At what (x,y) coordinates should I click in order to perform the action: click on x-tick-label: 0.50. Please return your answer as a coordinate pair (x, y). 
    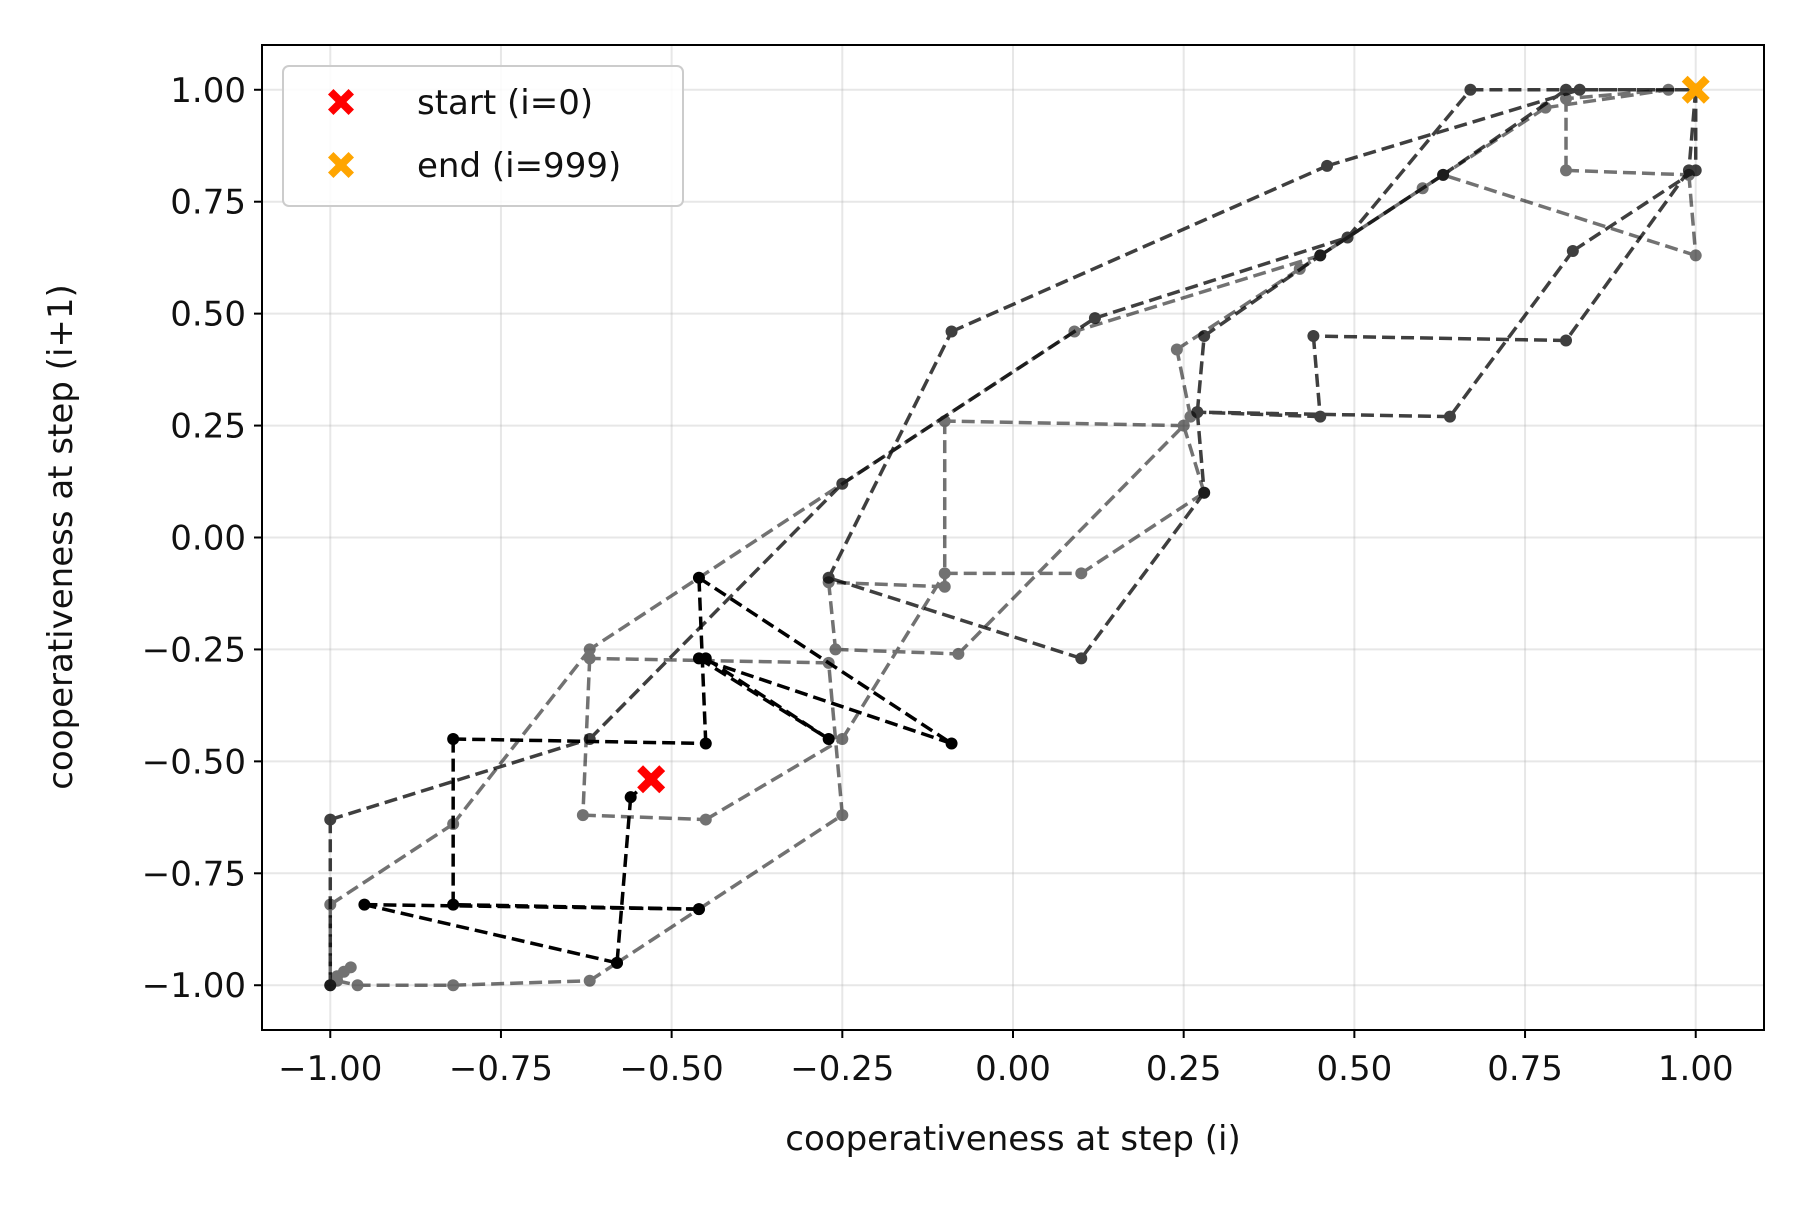
    Looking at the image, I should click on (1355, 1069).